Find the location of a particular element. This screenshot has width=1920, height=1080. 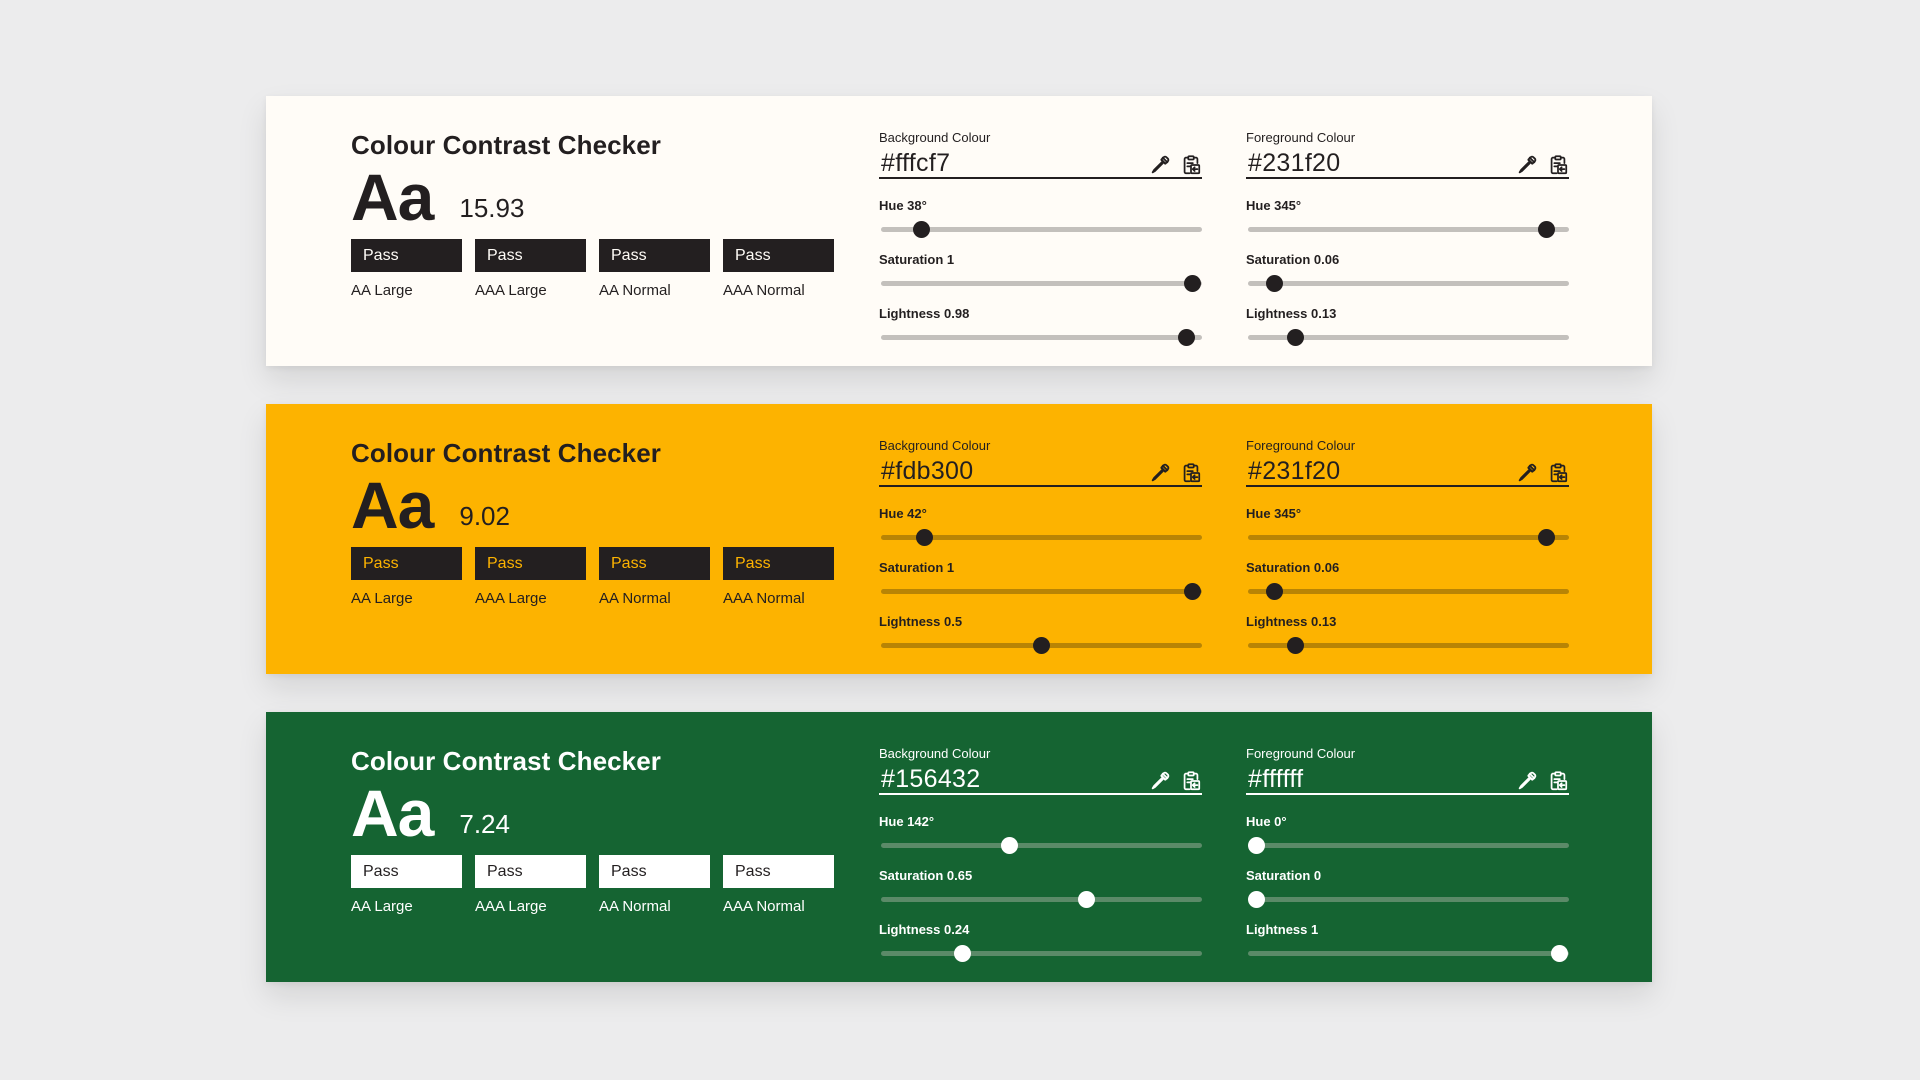

foreground-hex-field: #ffffff is located at coordinates (1407, 779).